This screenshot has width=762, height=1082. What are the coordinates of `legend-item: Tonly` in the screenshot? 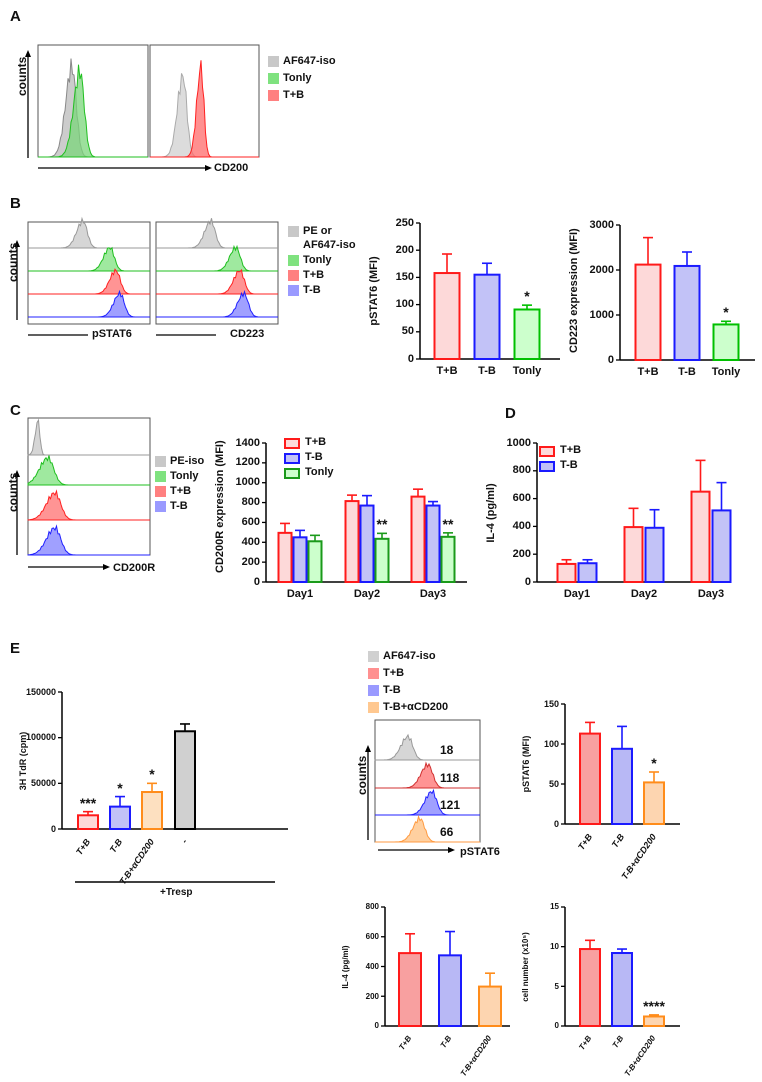 It's located at (310, 260).